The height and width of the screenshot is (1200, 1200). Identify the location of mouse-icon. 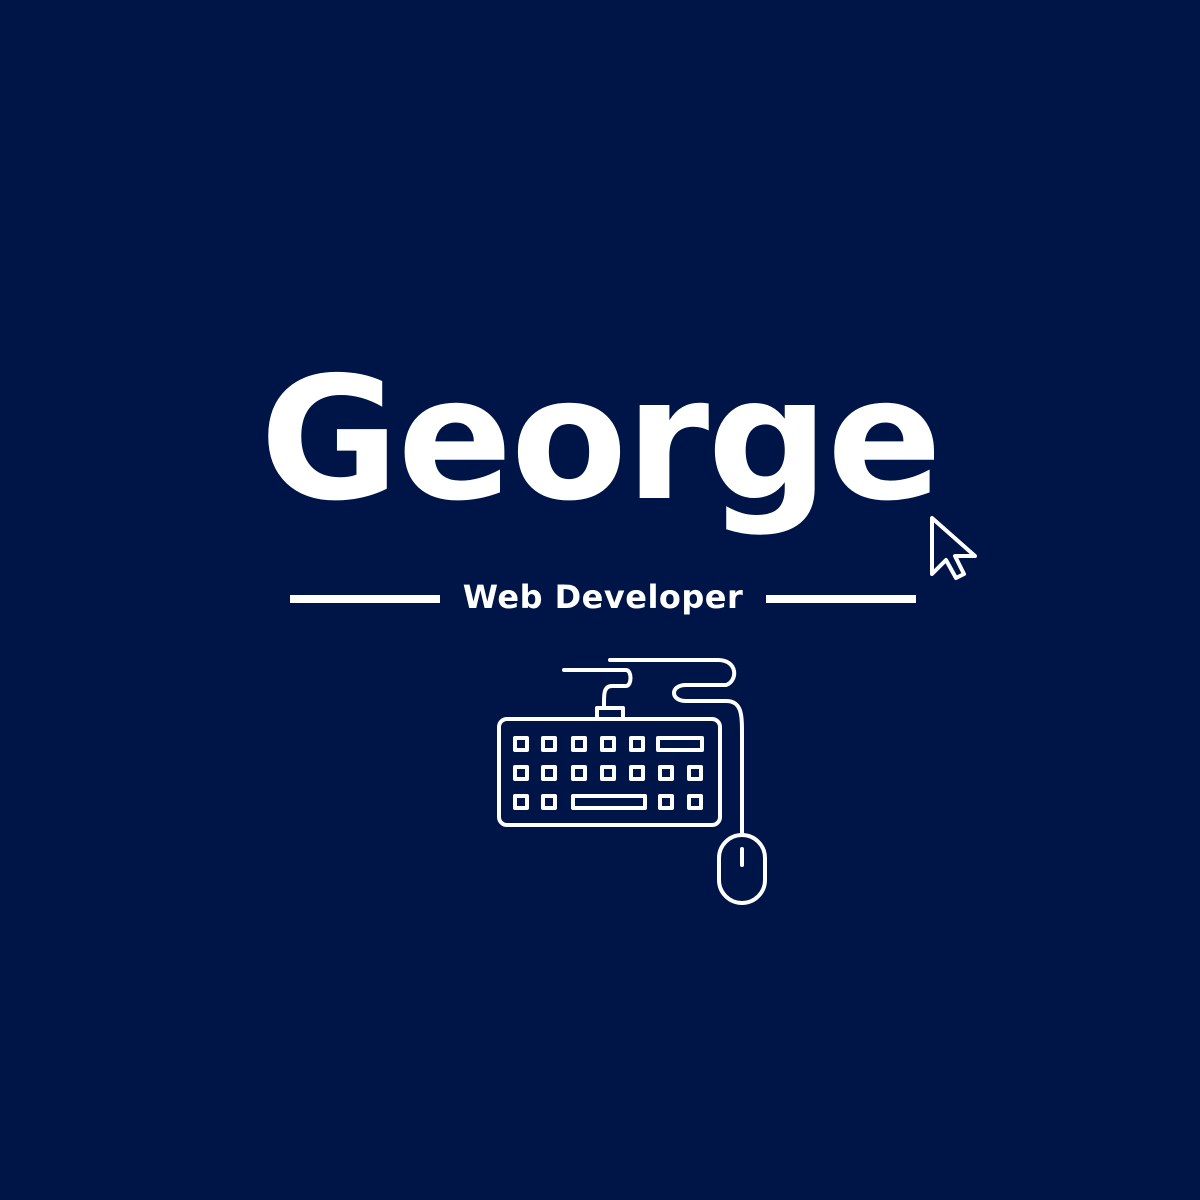
(742, 869).